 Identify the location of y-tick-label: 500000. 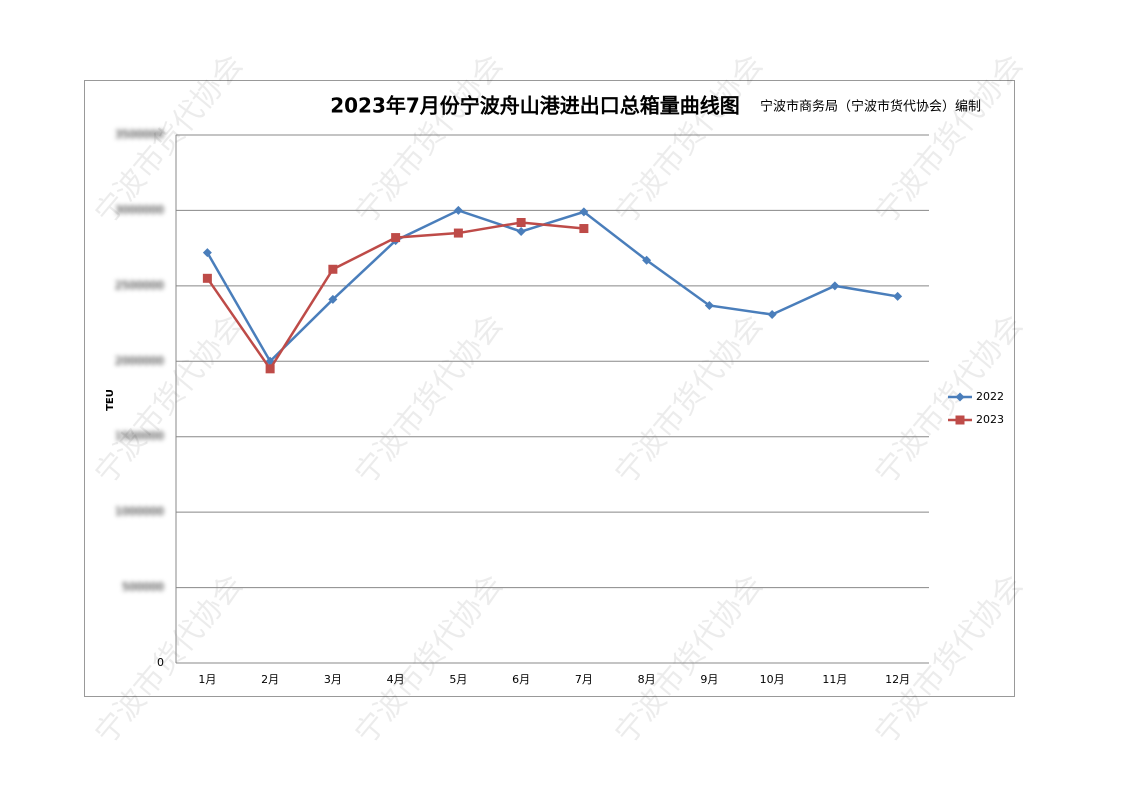
(143, 587).